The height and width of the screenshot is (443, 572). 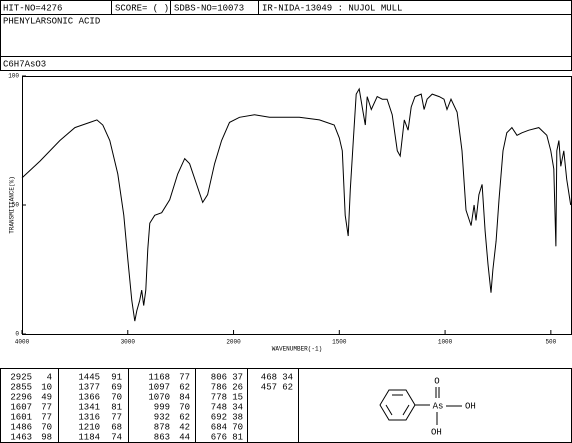 I want to click on peak-transmittance: 10, so click(x=46, y=387).